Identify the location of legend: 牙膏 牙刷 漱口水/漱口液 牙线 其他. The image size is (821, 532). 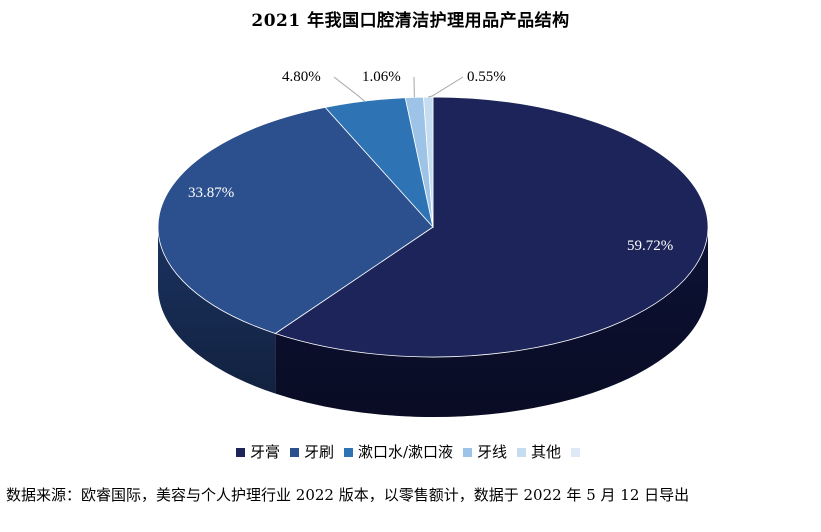
(410, 451).